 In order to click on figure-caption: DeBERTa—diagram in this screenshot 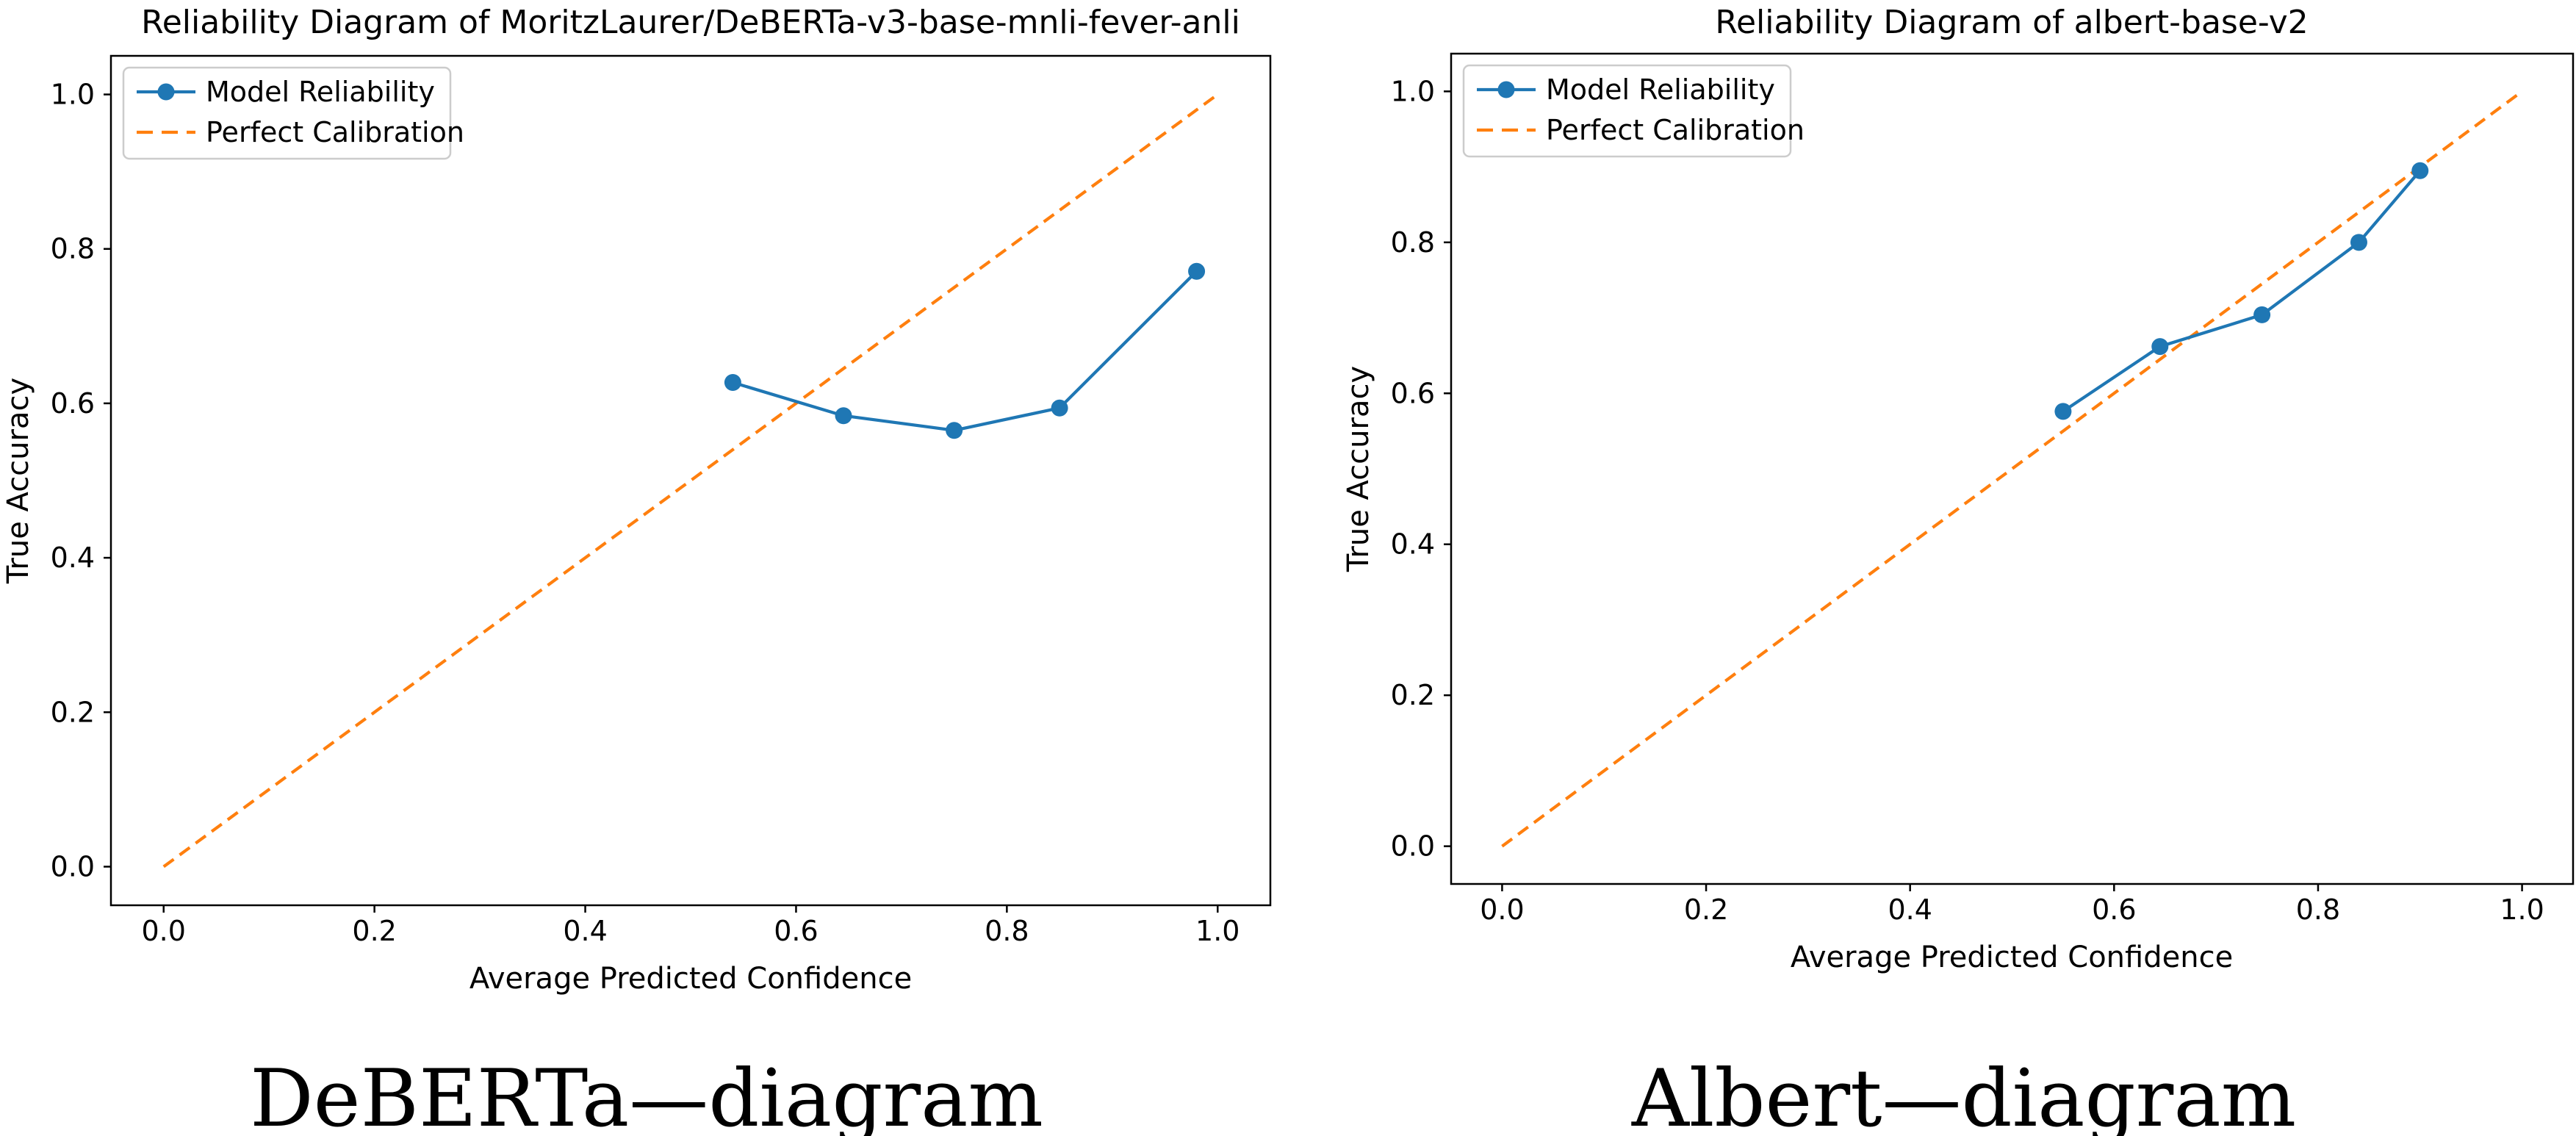, I will do `click(646, 1094)`.